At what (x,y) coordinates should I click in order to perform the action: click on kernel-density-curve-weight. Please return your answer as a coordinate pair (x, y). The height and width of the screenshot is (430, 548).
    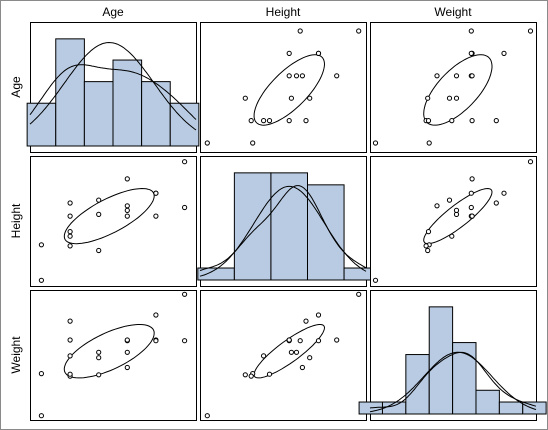
    Looking at the image, I should click on (453, 380).